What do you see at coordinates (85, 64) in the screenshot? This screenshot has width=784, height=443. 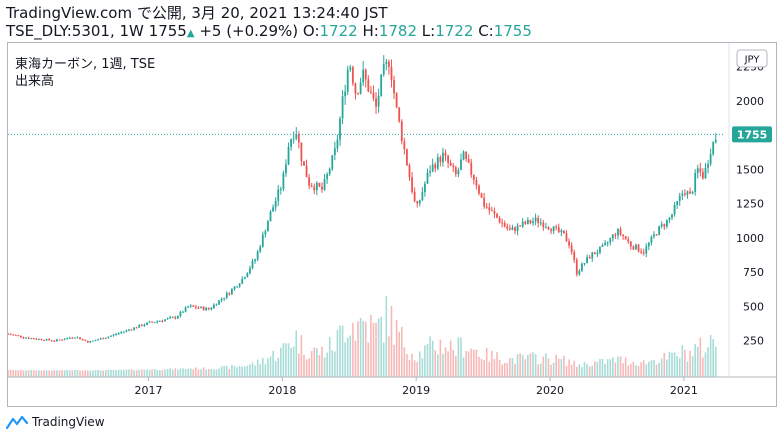 I see `series-title: 東海カーボン, 1週, TSE` at bounding box center [85, 64].